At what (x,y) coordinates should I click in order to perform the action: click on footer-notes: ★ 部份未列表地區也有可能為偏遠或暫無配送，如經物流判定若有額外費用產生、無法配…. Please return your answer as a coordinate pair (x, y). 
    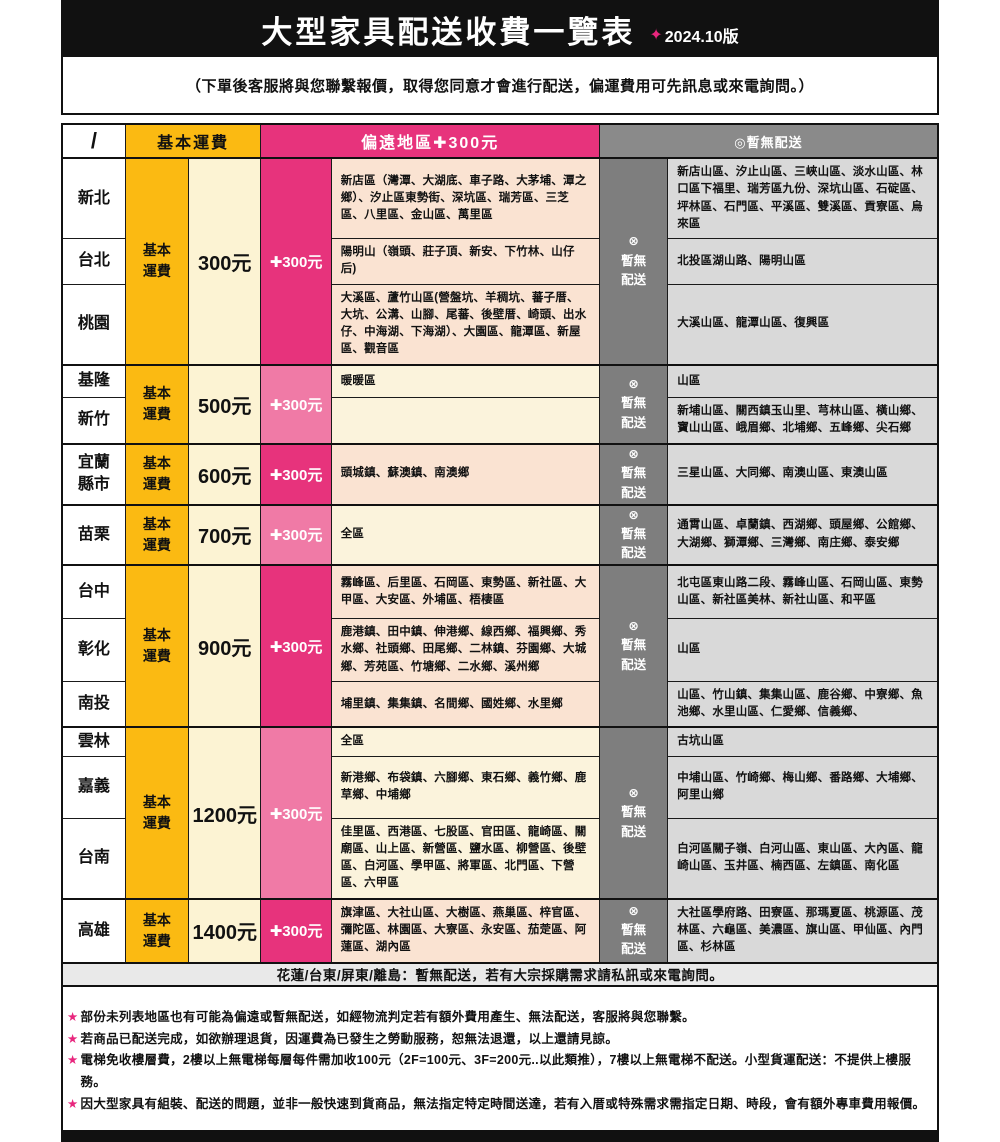
    Looking at the image, I should click on (500, 1059).